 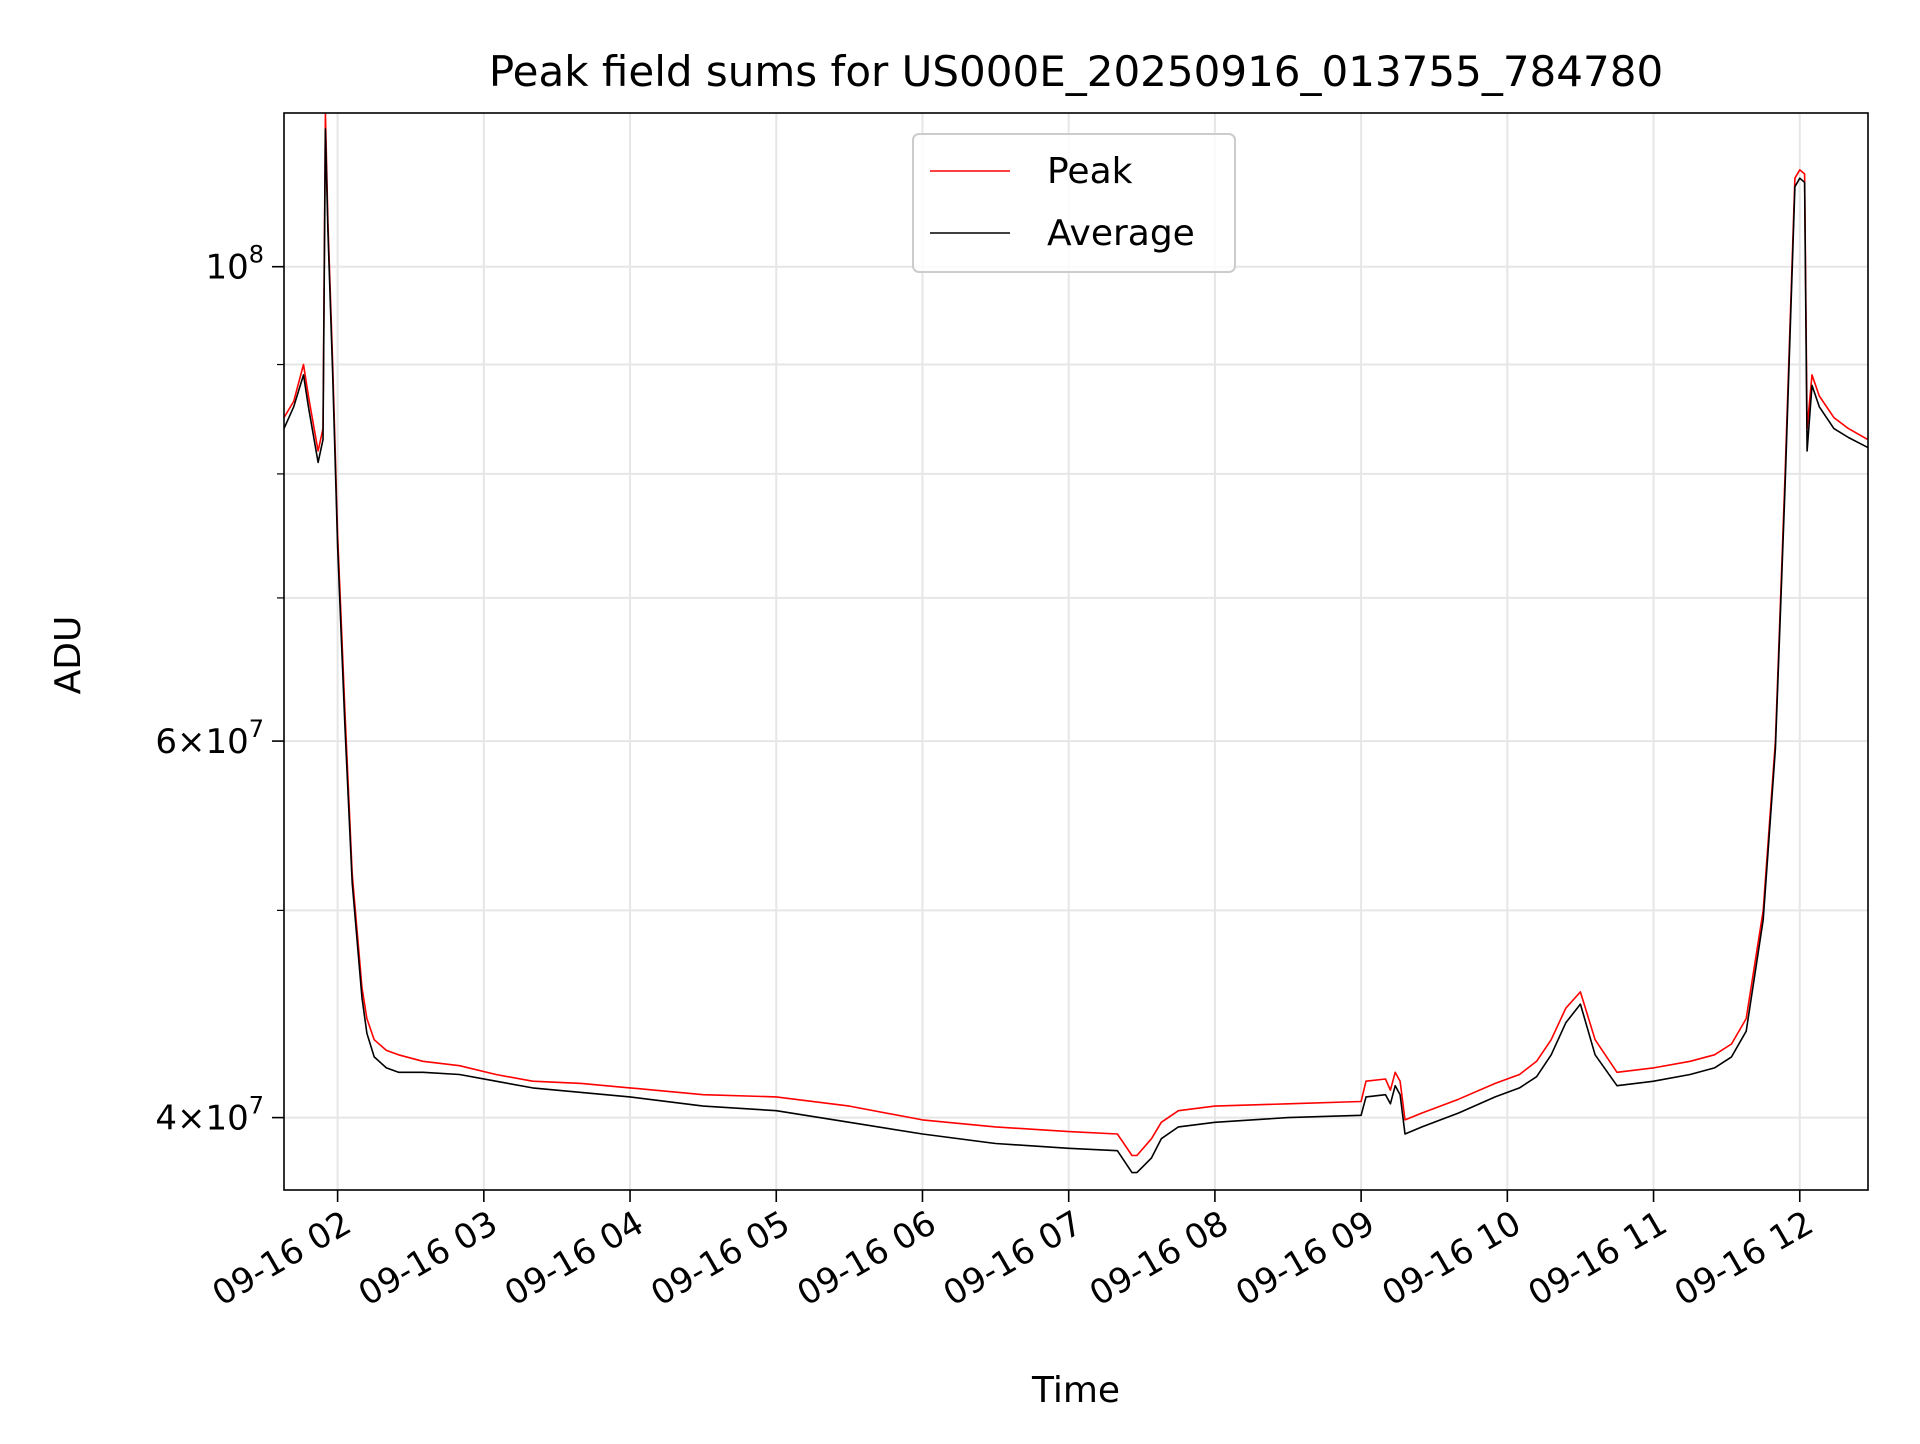 What do you see at coordinates (209, 1115) in the screenshot?
I see `y-tick-label: 4×107` at bounding box center [209, 1115].